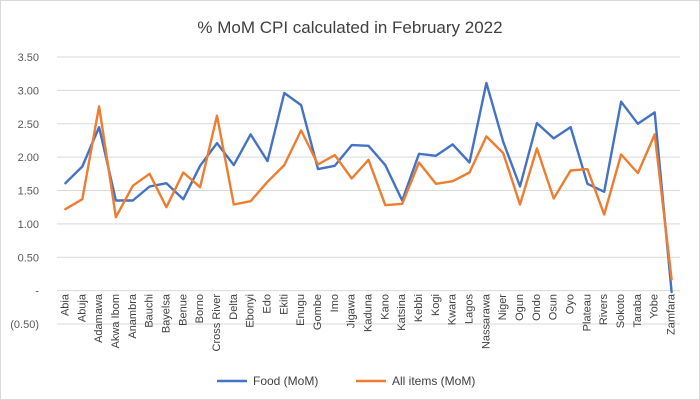 The width and height of the screenshot is (700, 400). I want to click on x-tick-label: Akwa Ibom, so click(116, 321).